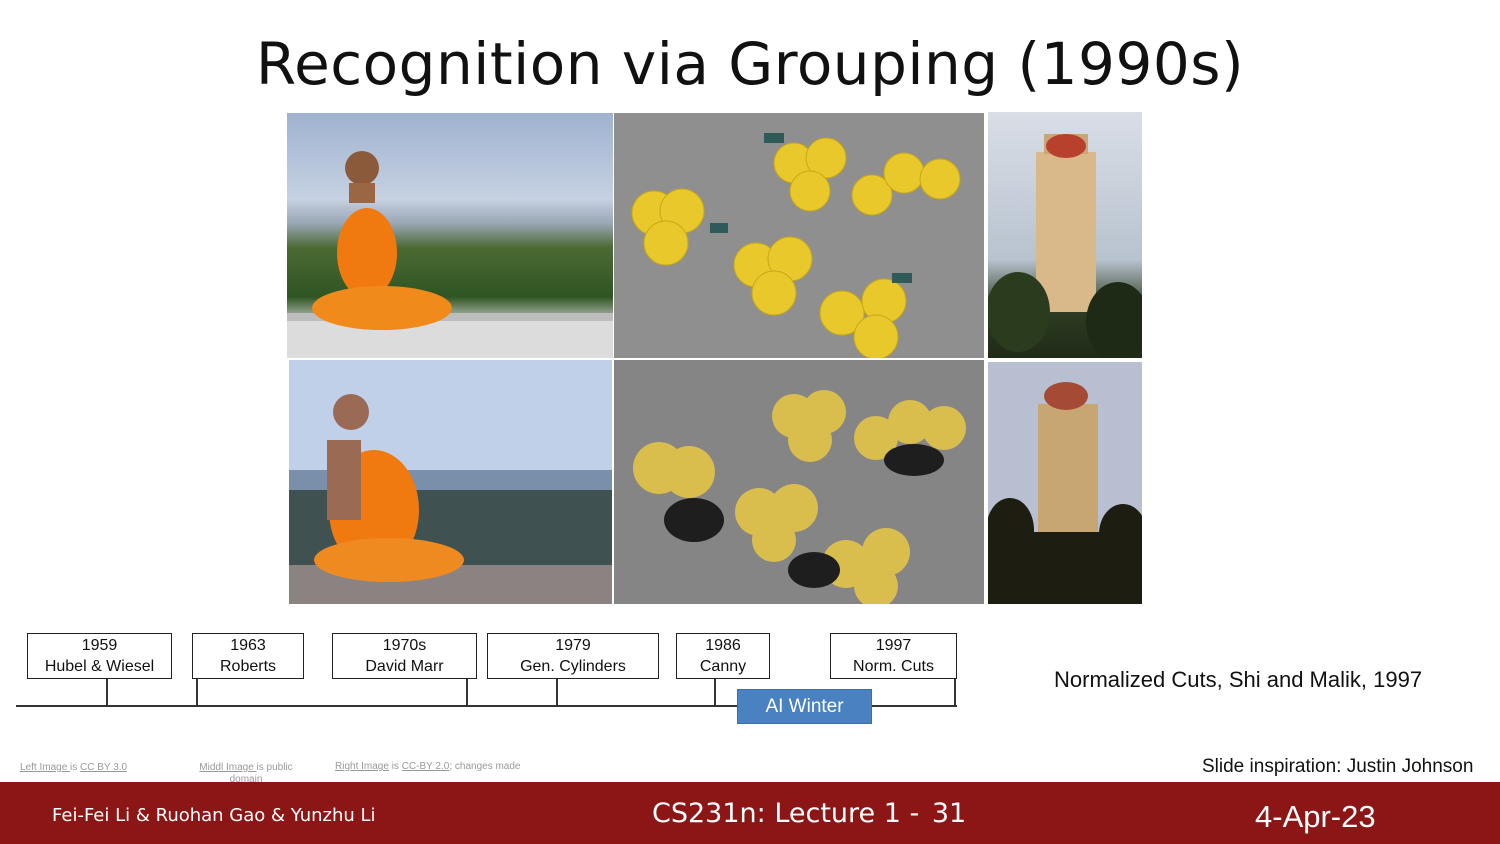 The height and width of the screenshot is (844, 1500). What do you see at coordinates (248, 656) in the screenshot?
I see `timeline-event: 1963 Roberts` at bounding box center [248, 656].